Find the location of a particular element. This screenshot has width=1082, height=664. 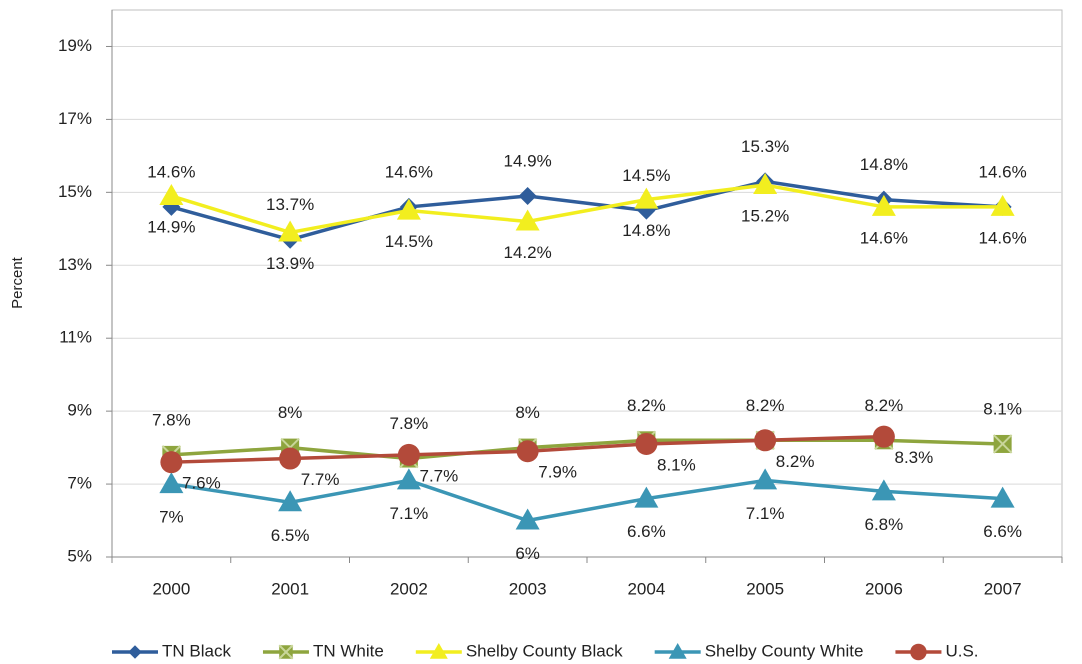

legend-label: Shelby County Black is located at coordinates (544, 650).